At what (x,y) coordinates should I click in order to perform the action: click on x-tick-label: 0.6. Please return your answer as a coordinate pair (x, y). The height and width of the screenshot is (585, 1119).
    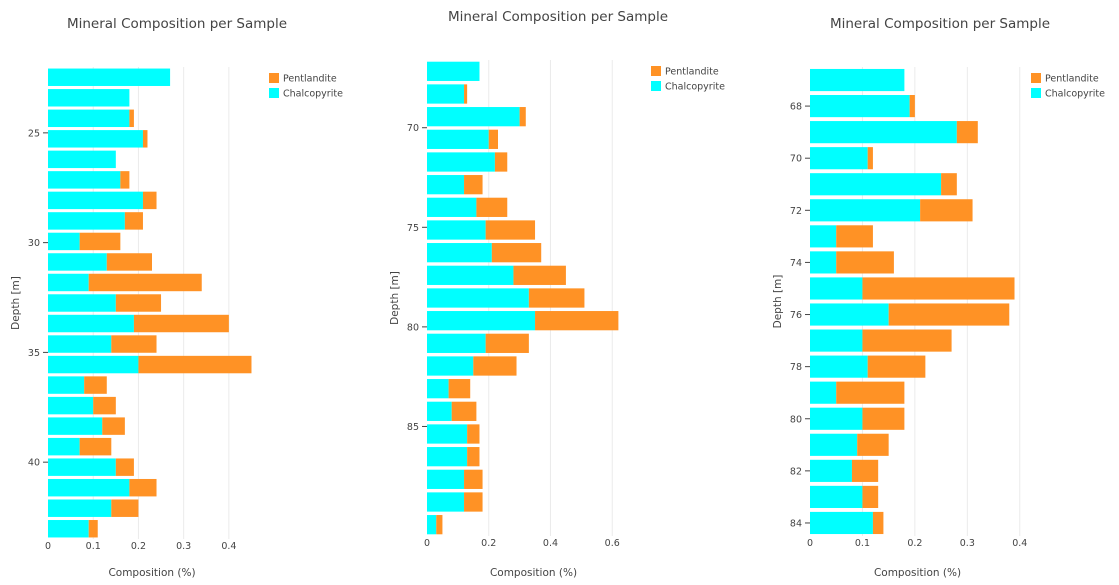
    Looking at the image, I should click on (612, 543).